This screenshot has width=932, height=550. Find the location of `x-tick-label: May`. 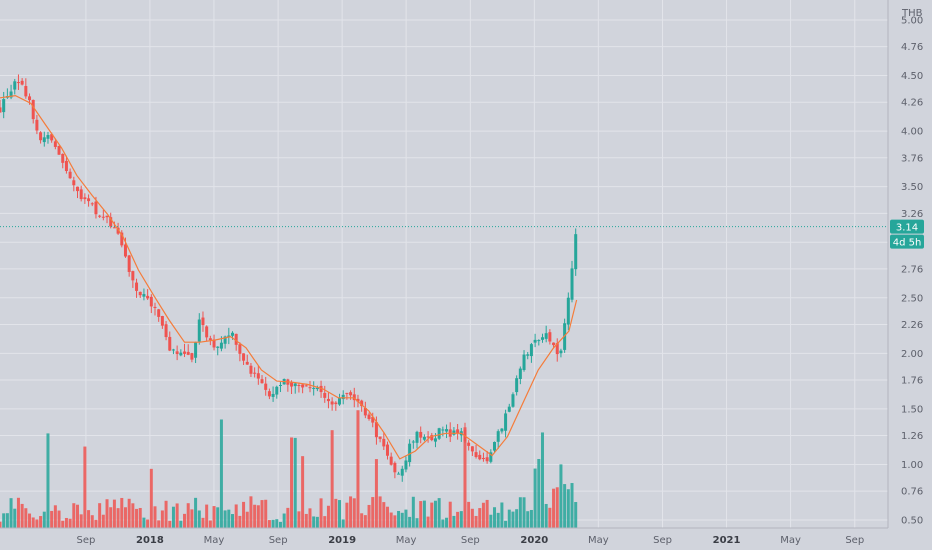

x-tick-label: May is located at coordinates (598, 540).